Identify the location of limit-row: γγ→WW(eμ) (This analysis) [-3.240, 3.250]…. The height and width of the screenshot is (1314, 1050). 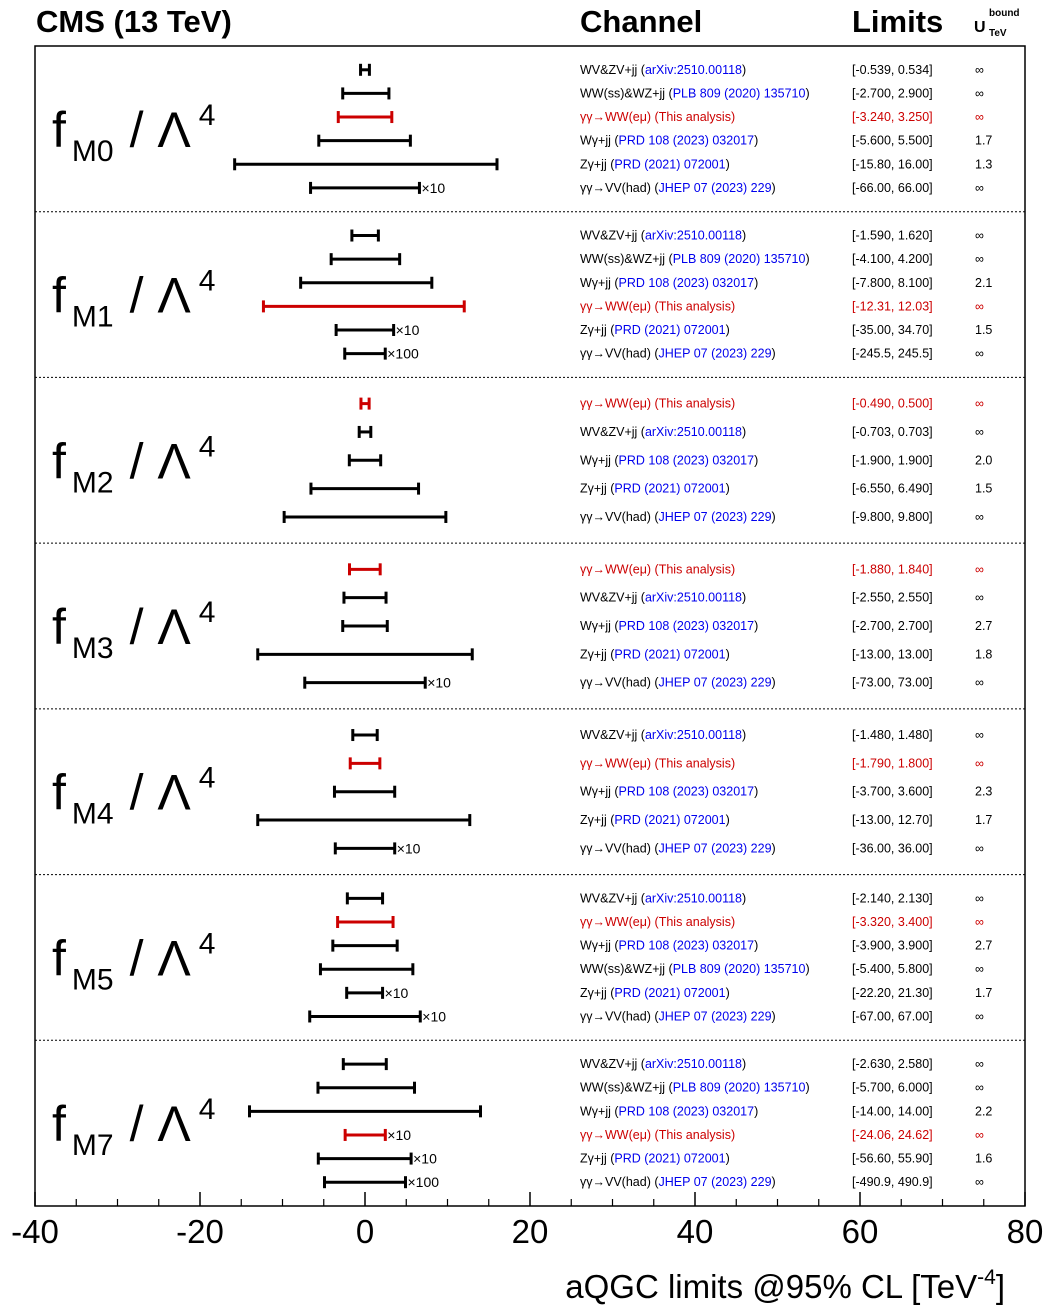
(660, 117).